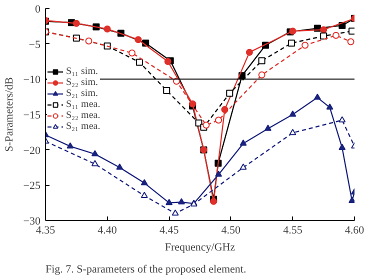 This screenshot has height=280, width=368. Describe the element at coordinates (293, 230) in the screenshot. I see `x-tick-label: 4.55` at that location.